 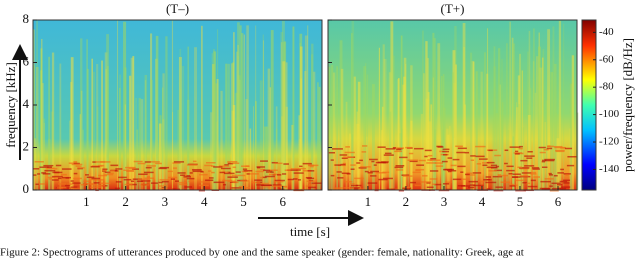 I want to click on colorbar-tick-label: -60, so click(x=606, y=59).